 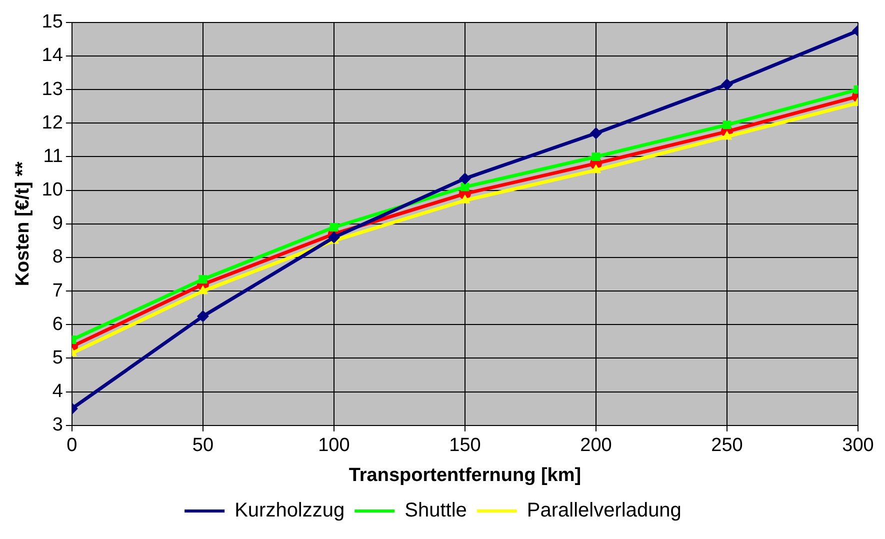 What do you see at coordinates (465, 445) in the screenshot?
I see `x-tick-label: 150` at bounding box center [465, 445].